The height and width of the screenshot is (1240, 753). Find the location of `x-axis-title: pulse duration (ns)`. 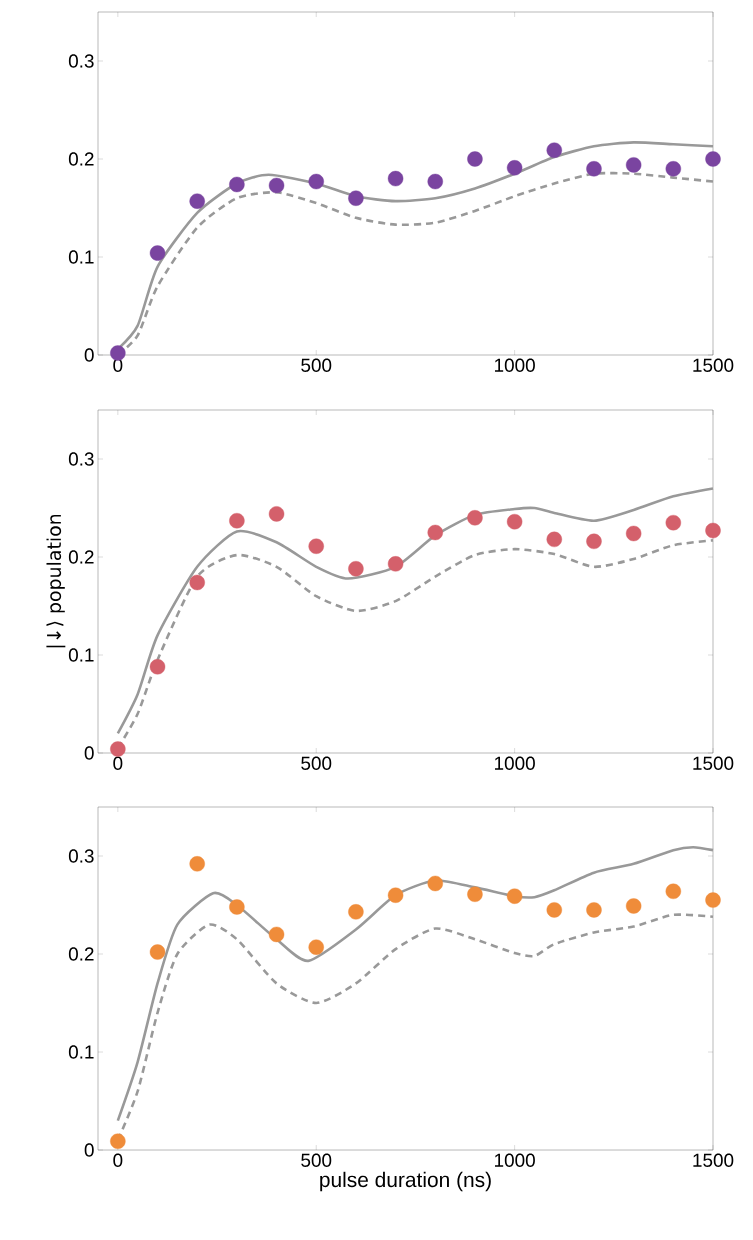

x-axis-title: pulse duration (ns) is located at coordinates (405, 1181).